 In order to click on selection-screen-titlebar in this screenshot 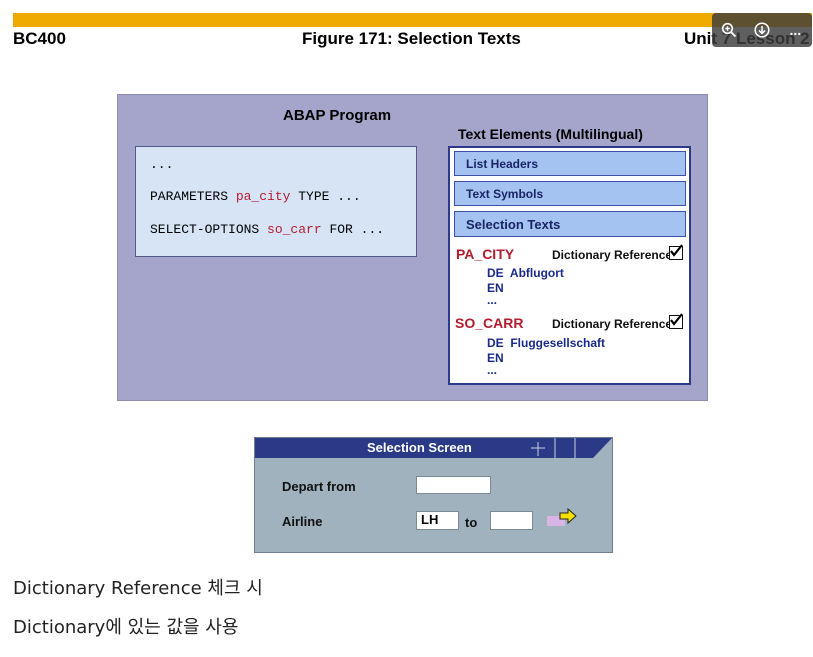, I will do `click(433, 448)`.